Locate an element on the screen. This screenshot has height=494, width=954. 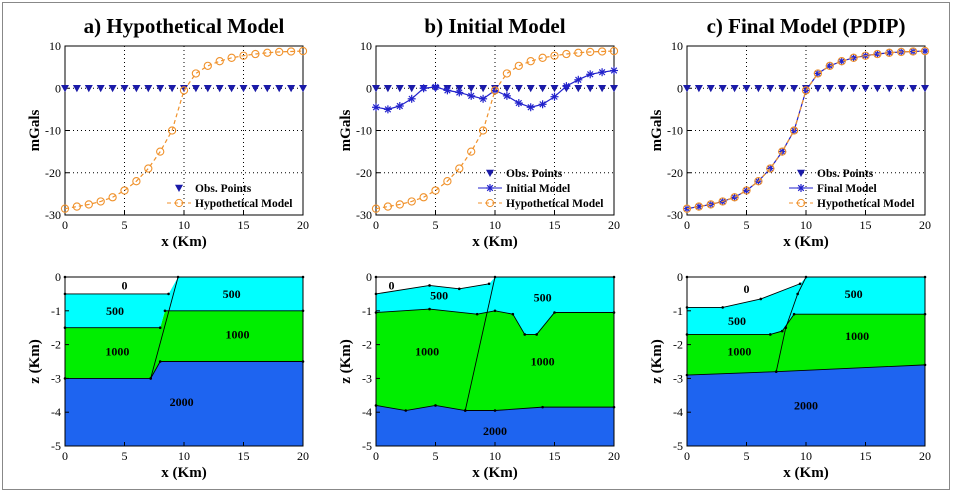
gravity-panel-1-title: b) Initial Model is located at coordinates (494, 26).